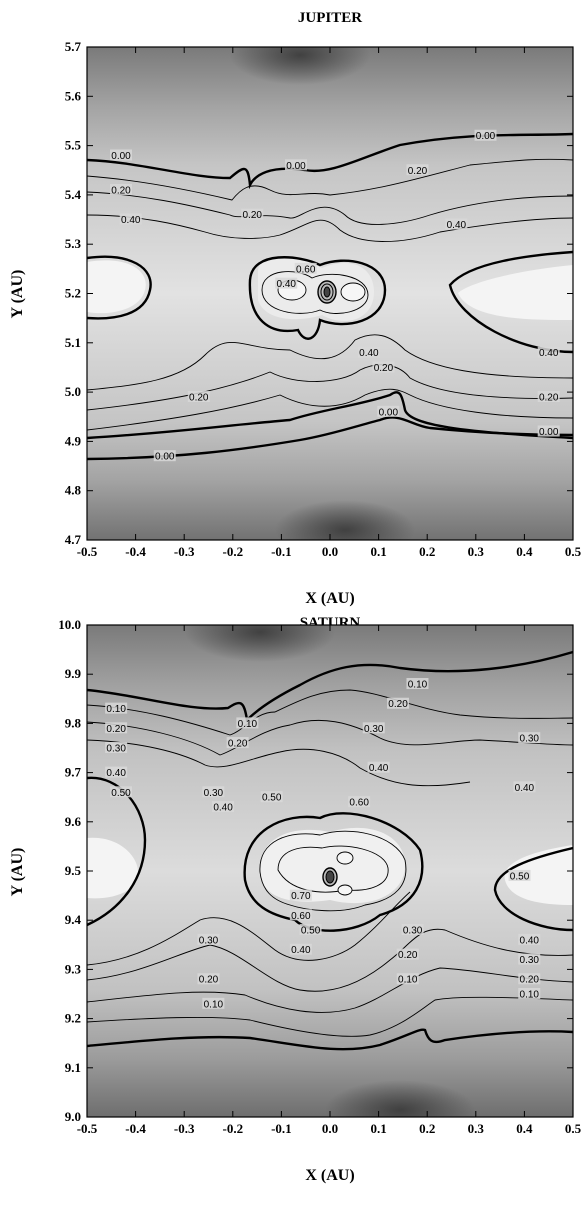 The image size is (584, 1209). Describe the element at coordinates (524, 1128) in the screenshot. I see `saturn-x-tick-label: 0.4` at that location.